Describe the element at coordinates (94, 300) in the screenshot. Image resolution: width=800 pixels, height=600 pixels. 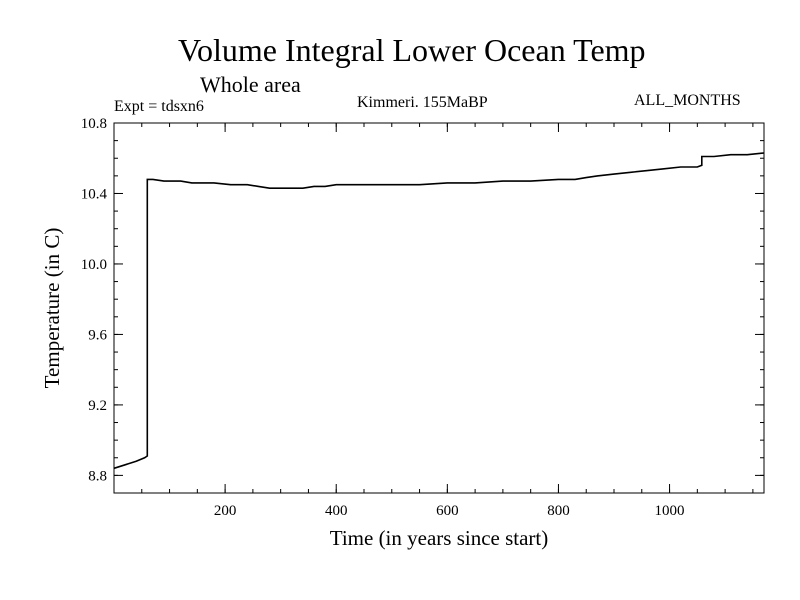
I see `y-tick-labels: 8.8 9.2 9.6 10.0 10.4 10.8` at that location.